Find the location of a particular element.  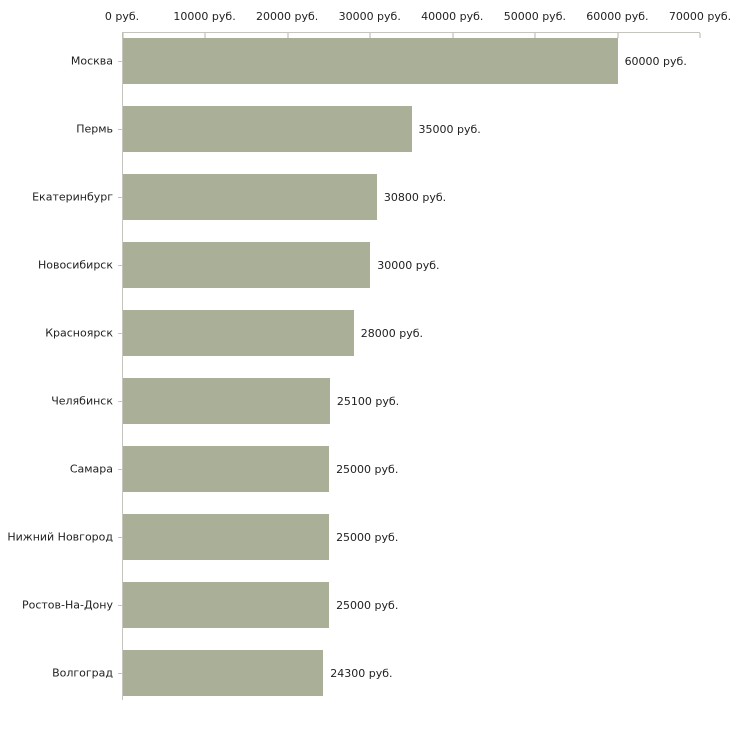

bar-row-novosibirsk: Новосибирск 30000 руб. is located at coordinates (369, 265).